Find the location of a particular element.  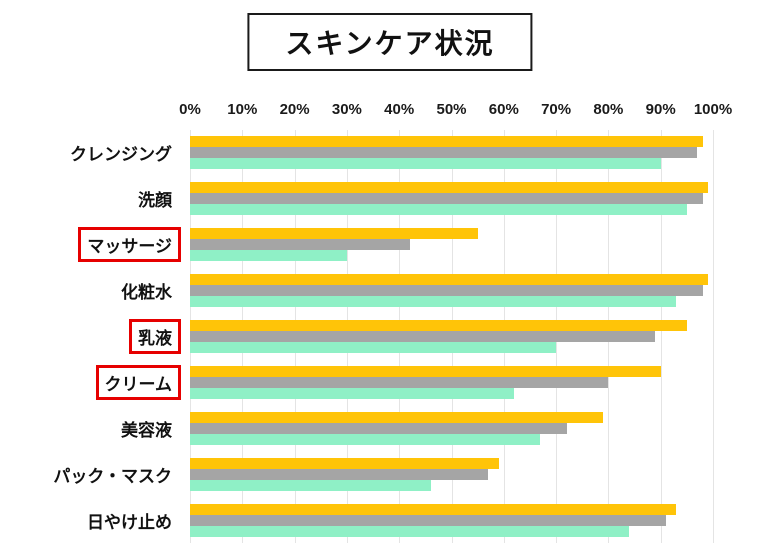

category-label: クレンジング is located at coordinates (121, 155).